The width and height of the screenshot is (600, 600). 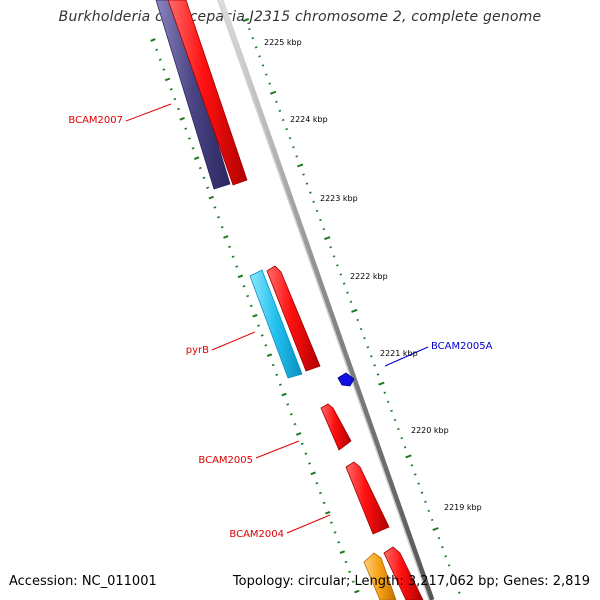 I want to click on scale-label-2222: 2222 kbp, so click(x=369, y=276).